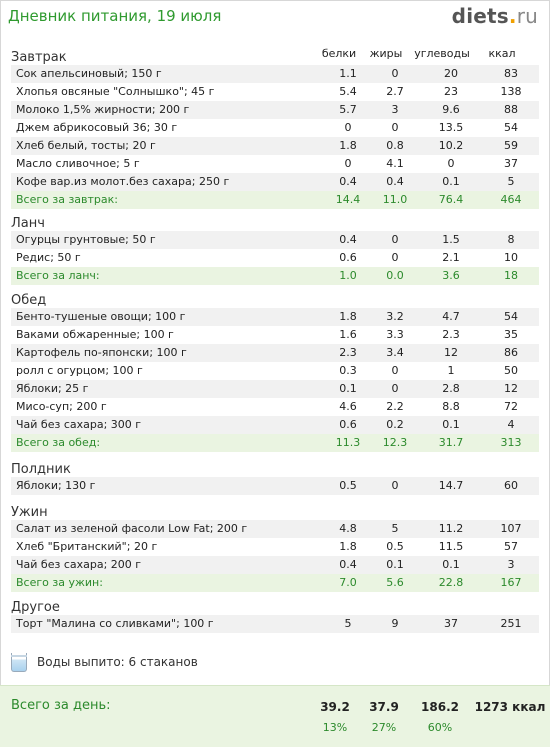  Describe the element at coordinates (511, 564) in the screenshot. I see `kcal-value: 3` at that location.